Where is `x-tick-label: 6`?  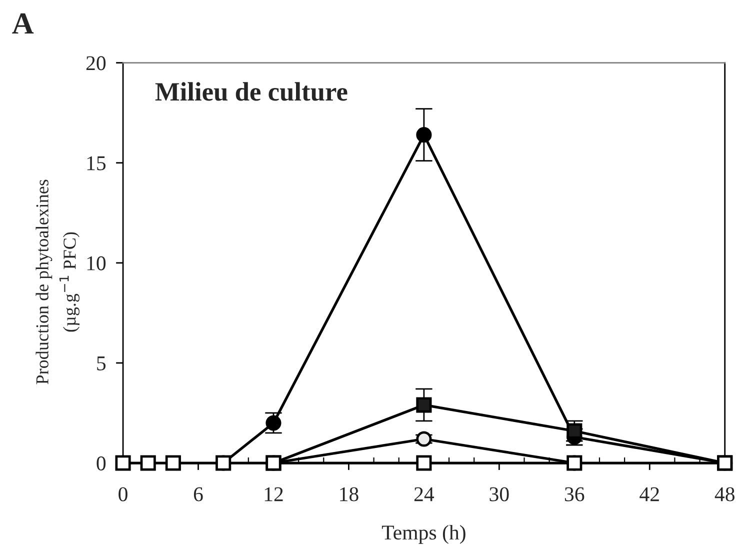 x-tick-label: 6 is located at coordinates (198, 494).